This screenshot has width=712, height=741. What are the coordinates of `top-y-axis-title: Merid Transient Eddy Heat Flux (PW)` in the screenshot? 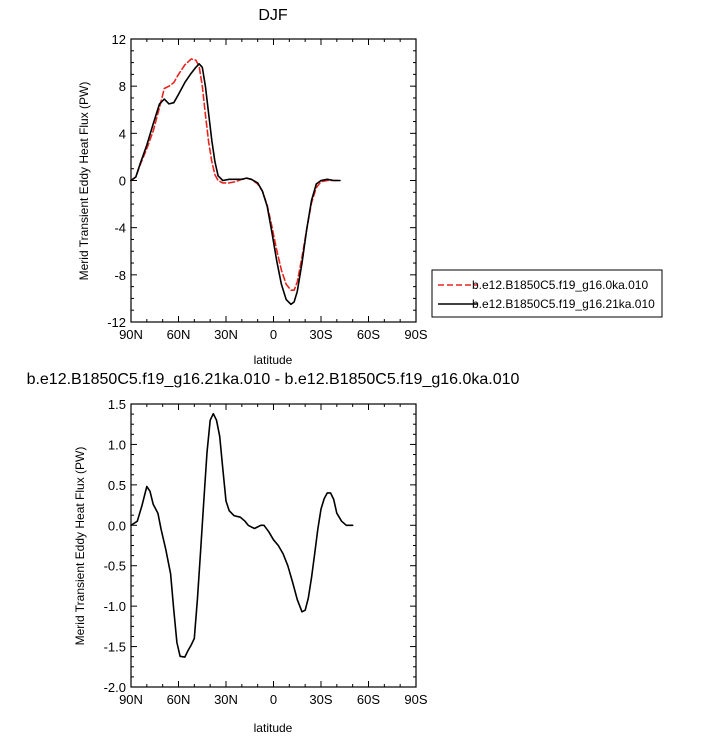 It's located at (84, 181).